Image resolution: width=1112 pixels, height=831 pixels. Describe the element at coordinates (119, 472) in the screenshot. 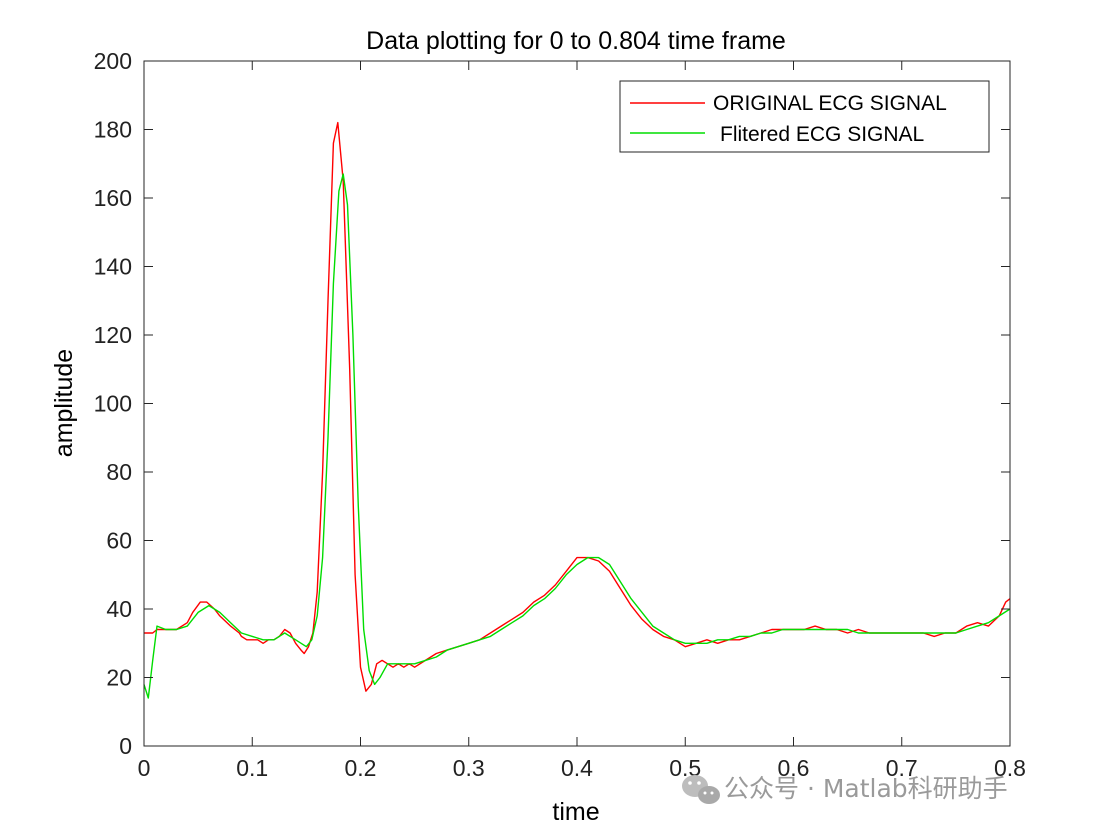

I see `y-tick-label: 80` at that location.